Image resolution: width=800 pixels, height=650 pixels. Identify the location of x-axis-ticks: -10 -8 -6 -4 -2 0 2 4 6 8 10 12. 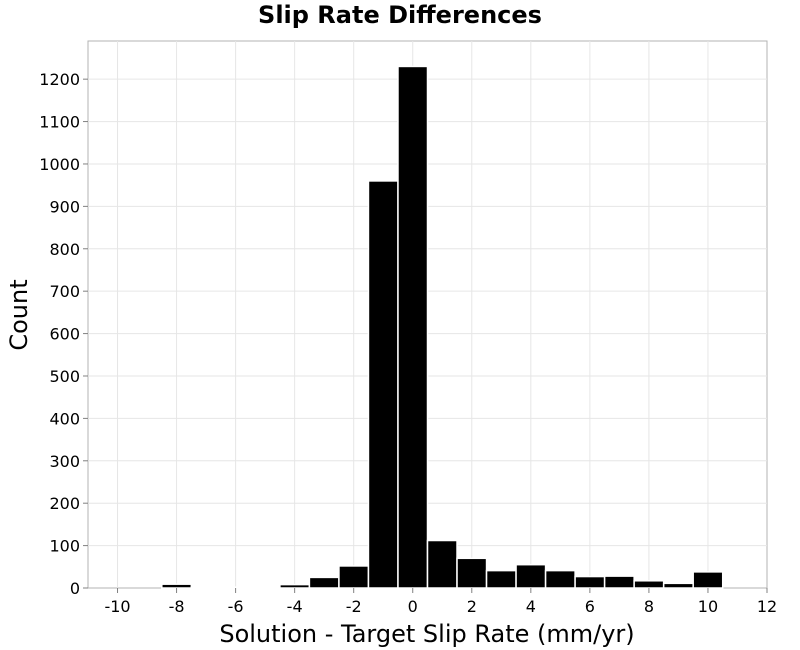
(440, 602).